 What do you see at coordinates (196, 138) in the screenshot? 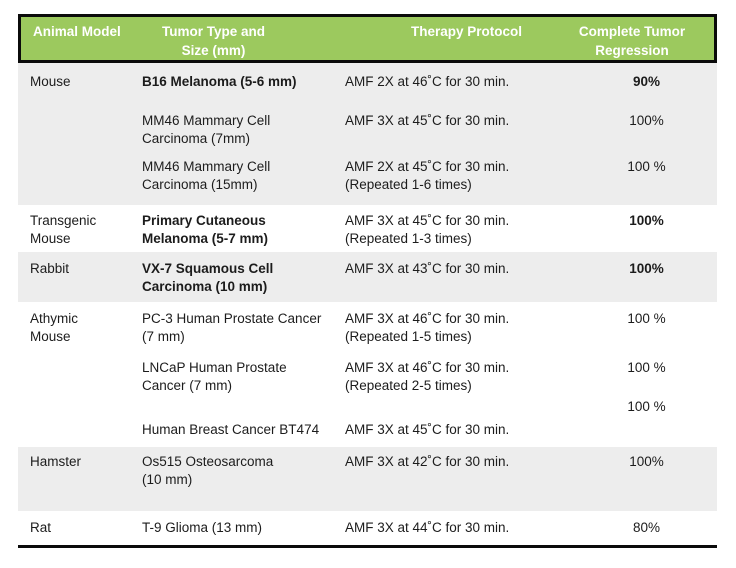
I see `tumor-line: Carcinoma (7mm)` at bounding box center [196, 138].